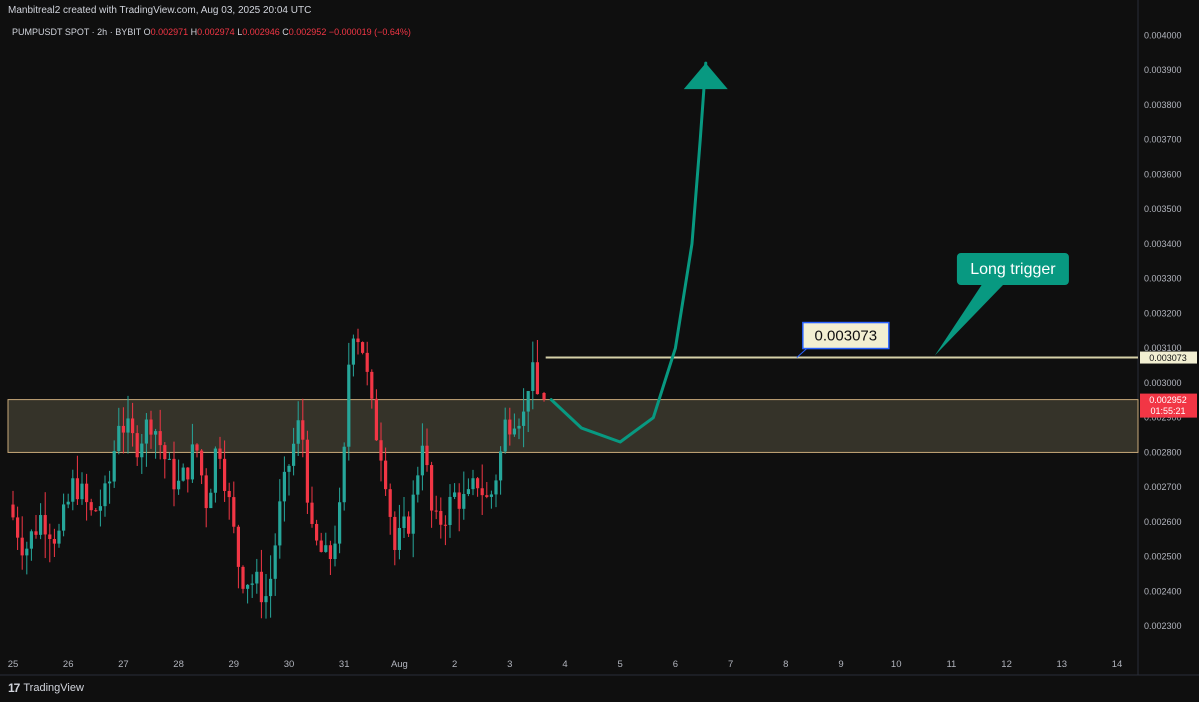 The height and width of the screenshot is (702, 1199). Describe the element at coordinates (77, 32) in the screenshot. I see `symbol-name: PUMPUSDT SPOT · 2h · BYBIT` at that location.